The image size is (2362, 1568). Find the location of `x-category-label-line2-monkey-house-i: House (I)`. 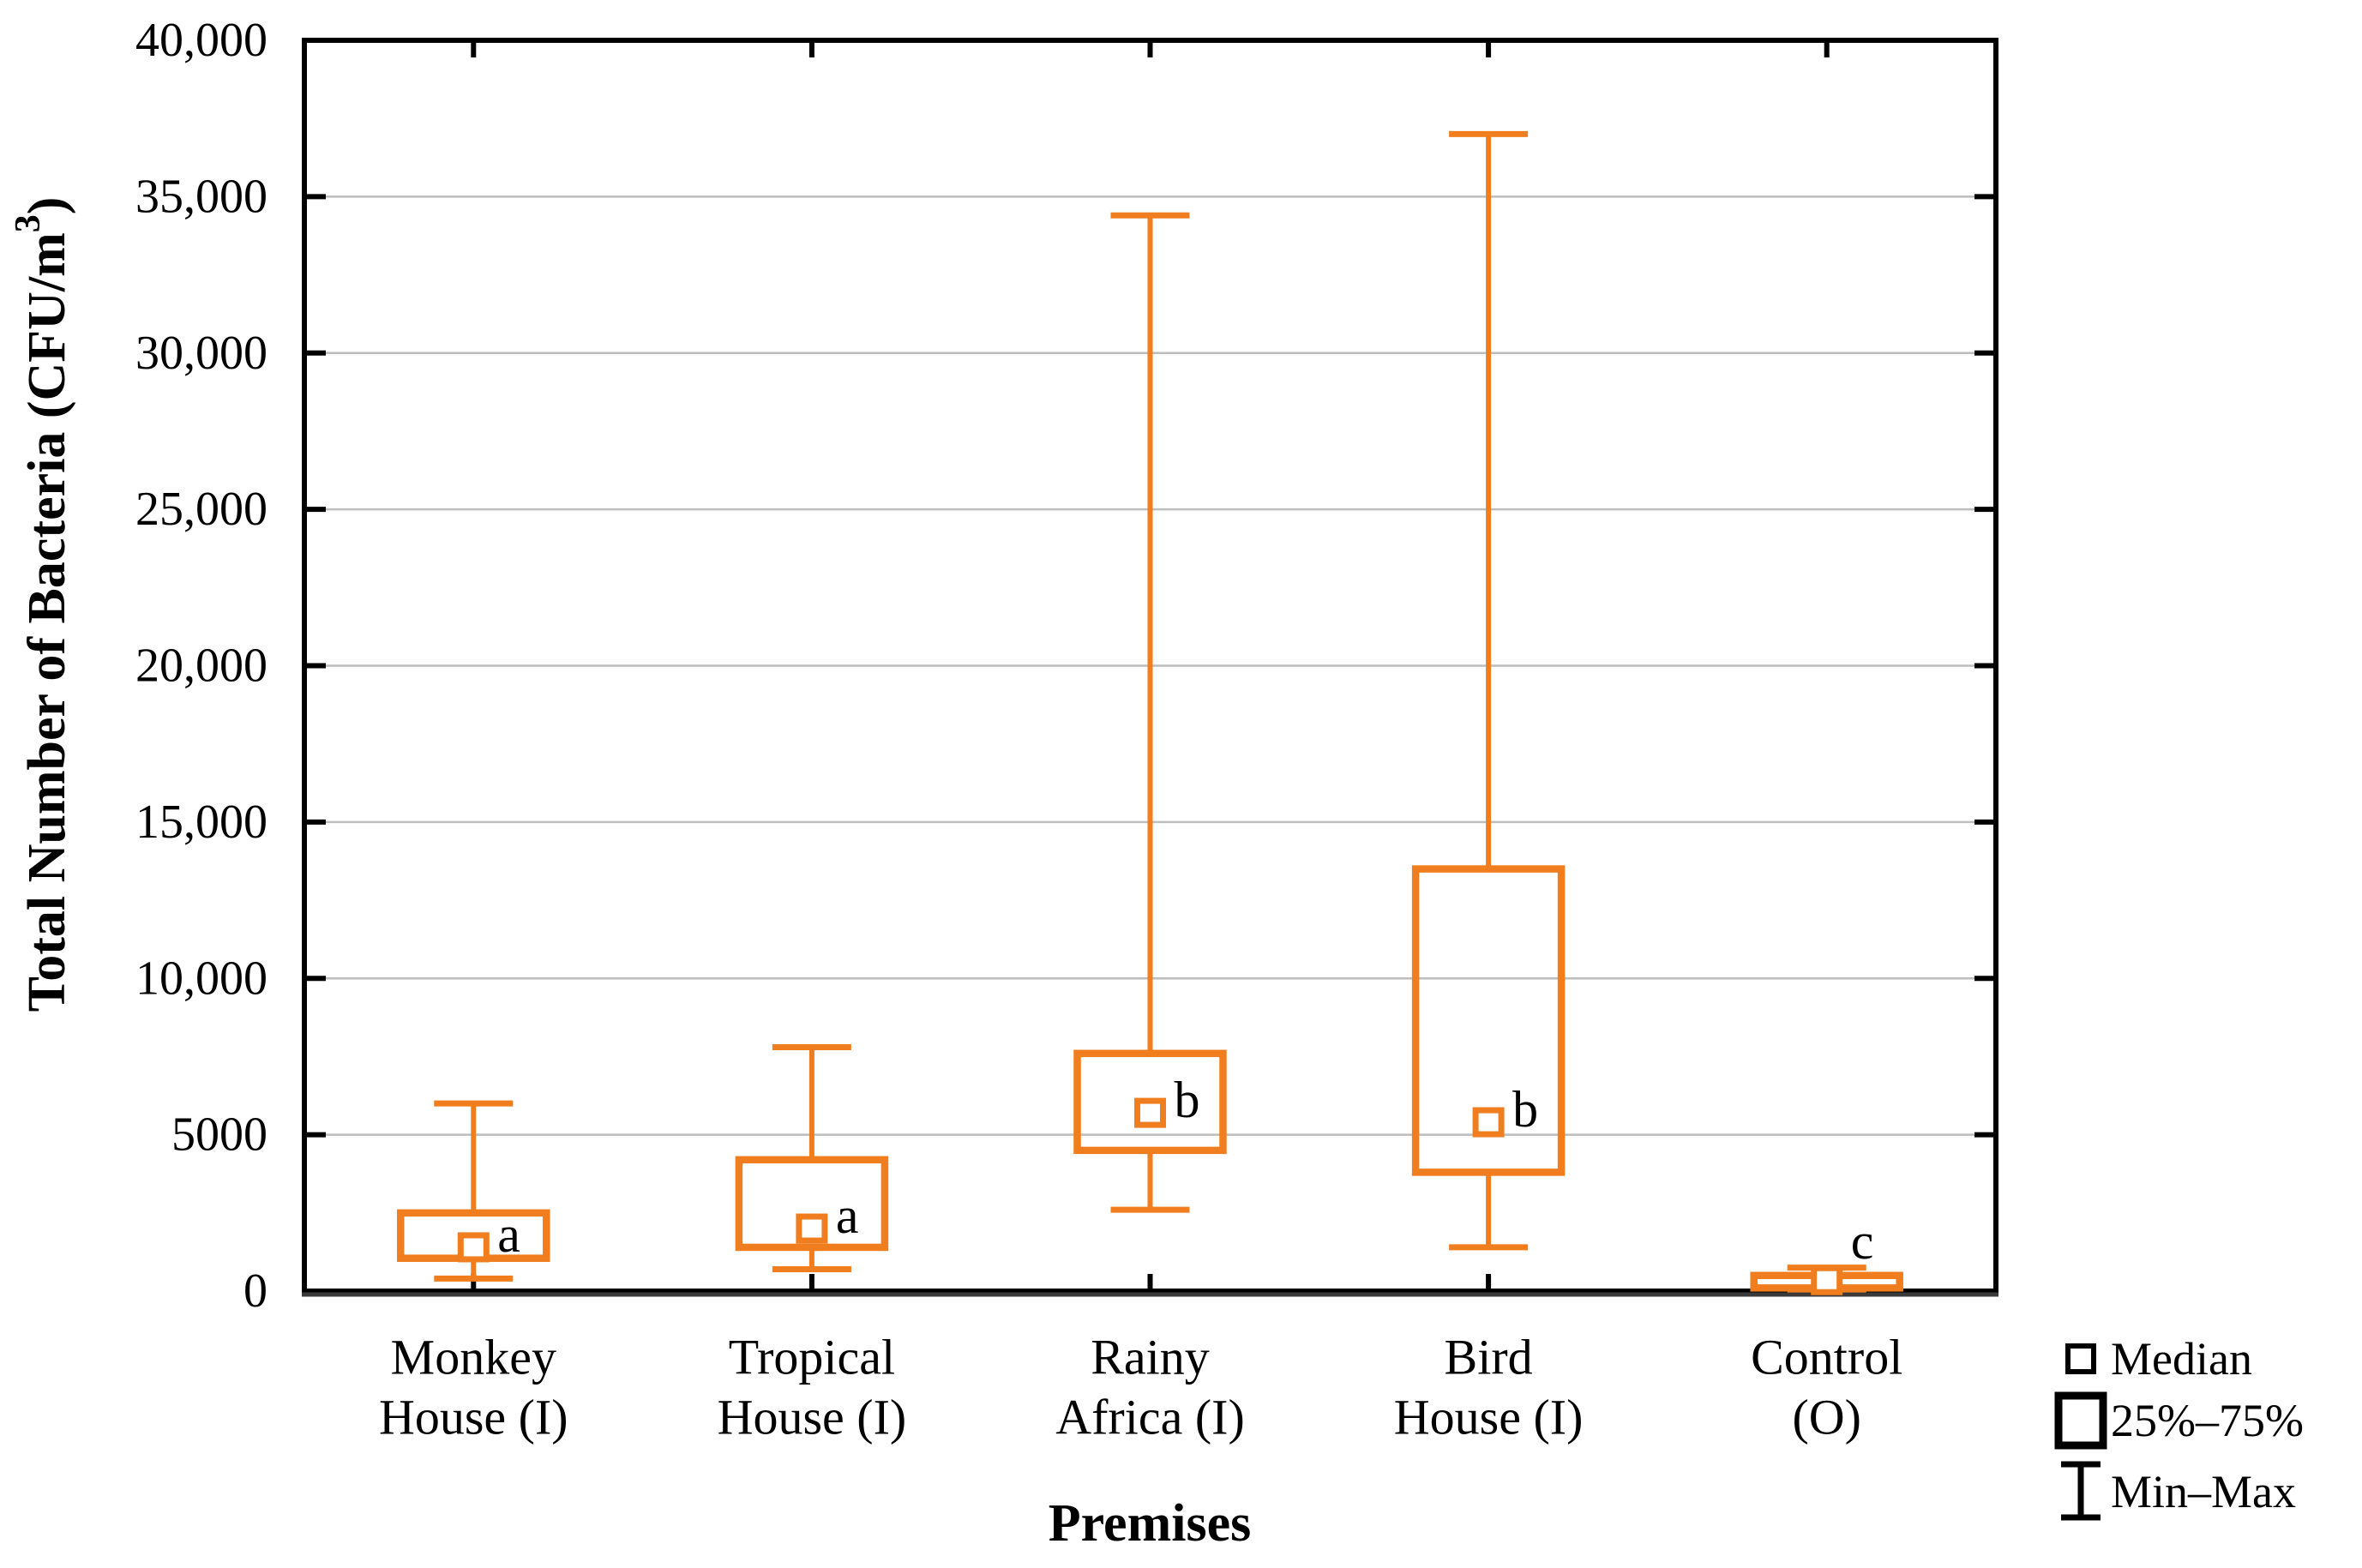

x-category-label-line2-monkey-house-i: House (I) is located at coordinates (473, 1417).